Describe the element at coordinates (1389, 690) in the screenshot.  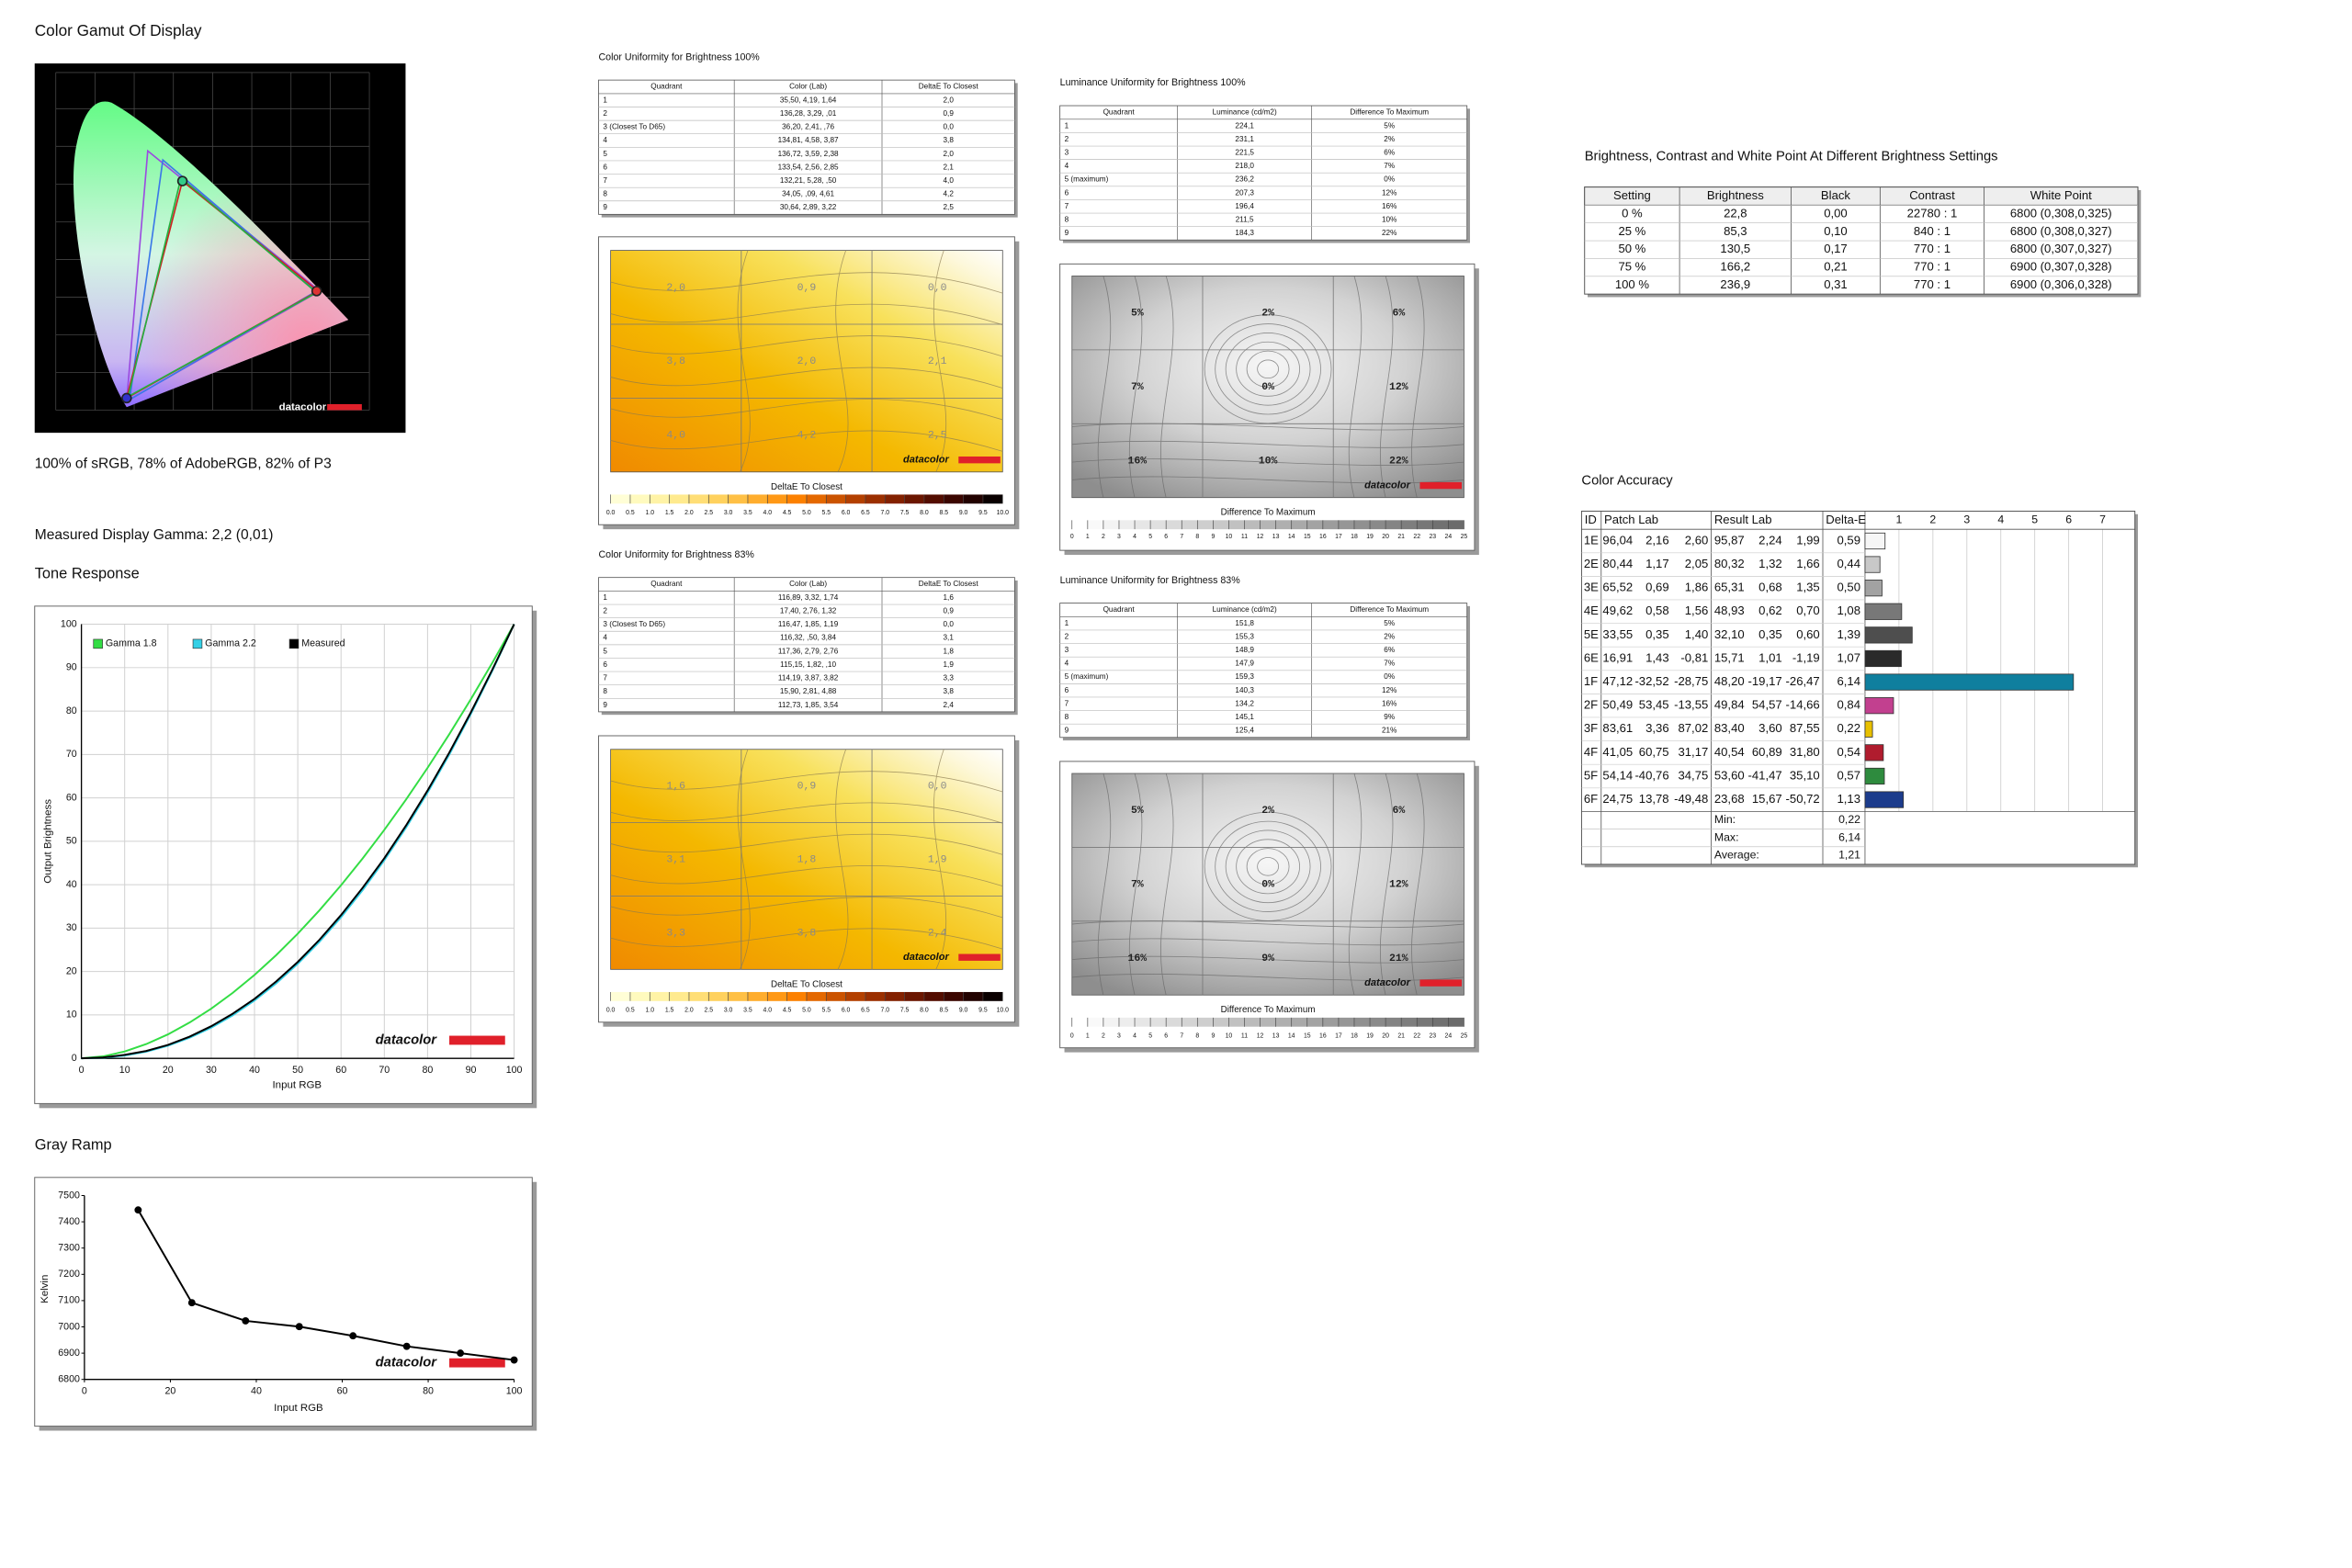
I see `table-cell: 12%` at that location.